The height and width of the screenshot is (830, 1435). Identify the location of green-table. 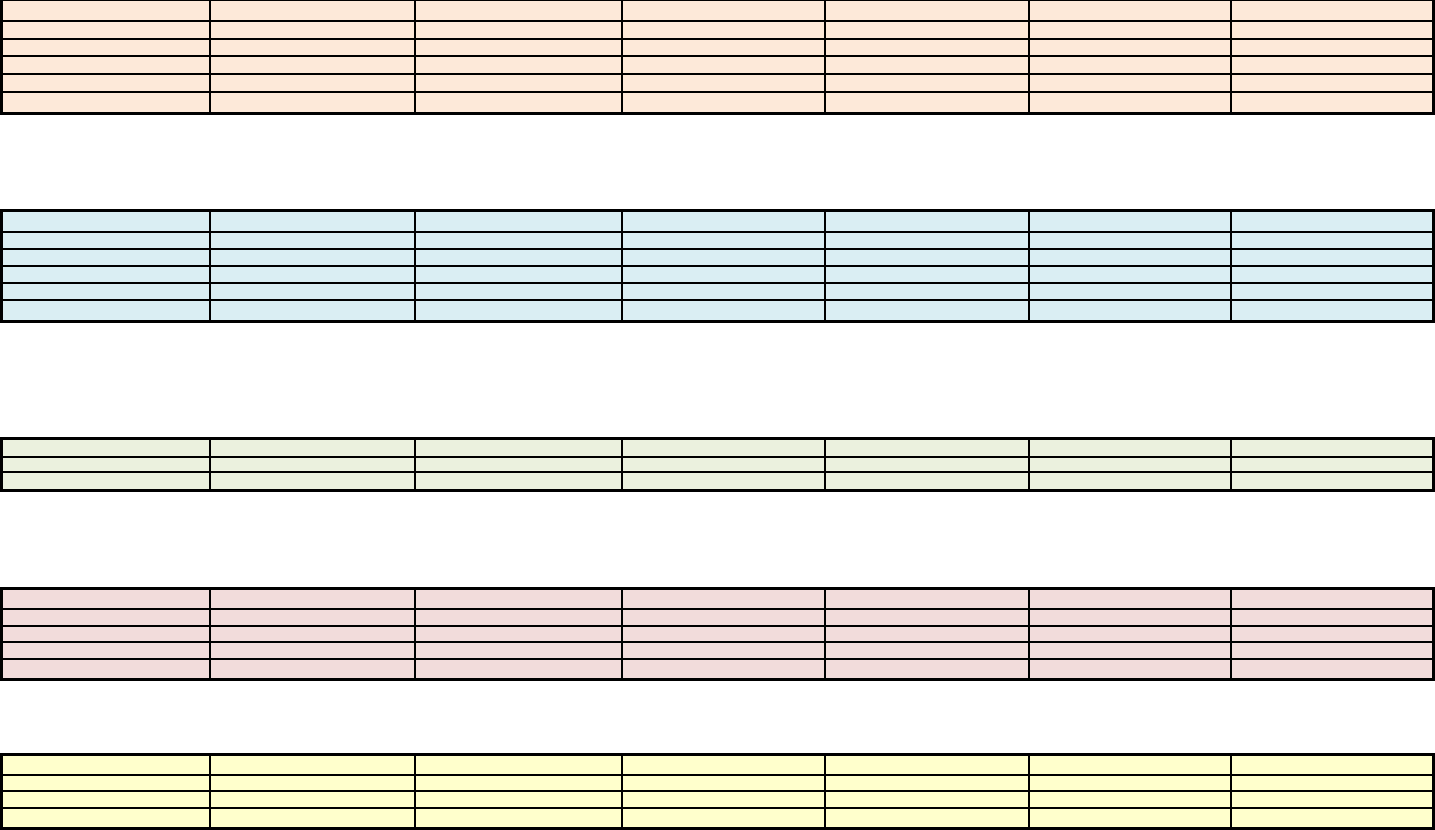
(717, 464).